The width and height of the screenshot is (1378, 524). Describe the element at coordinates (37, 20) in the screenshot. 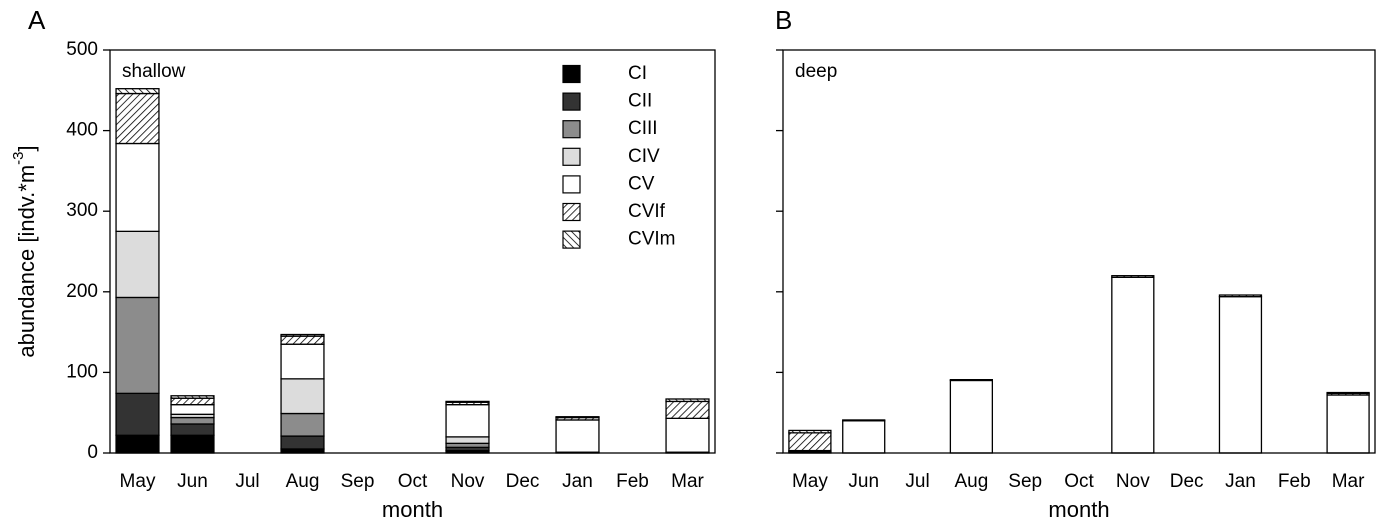

I see `panel-label: A` at that location.